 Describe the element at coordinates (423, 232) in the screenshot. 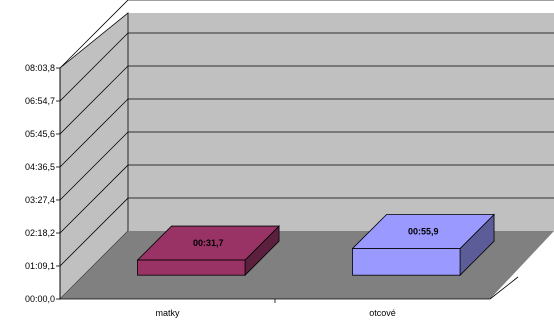

I see `bar-data-label: 00:55,9` at that location.